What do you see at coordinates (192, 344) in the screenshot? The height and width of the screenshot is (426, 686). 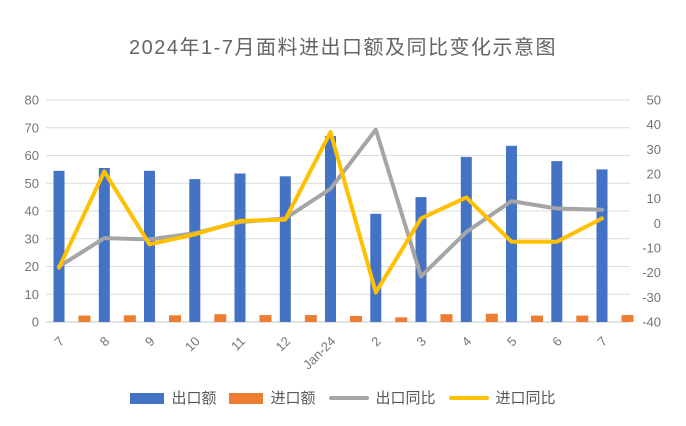 I see `x-category-label: 10` at bounding box center [192, 344].